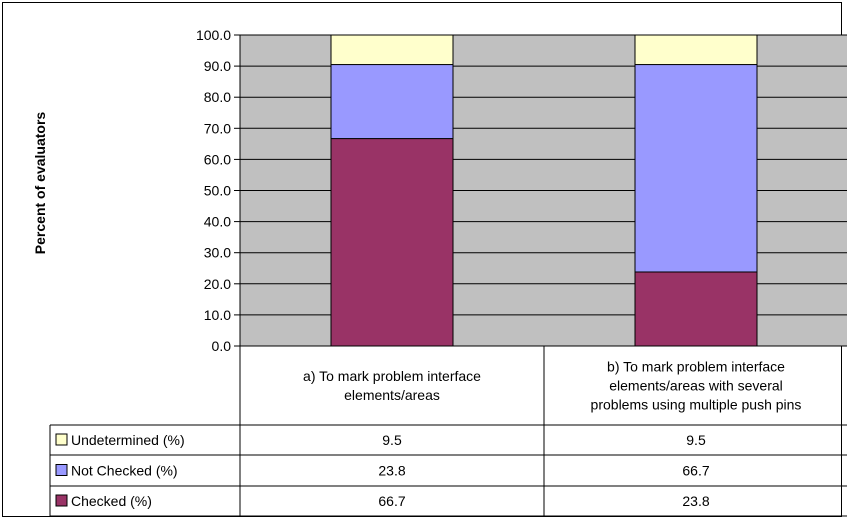 The height and width of the screenshot is (523, 847). I want to click on y-tick-label: 0.0, so click(222, 346).